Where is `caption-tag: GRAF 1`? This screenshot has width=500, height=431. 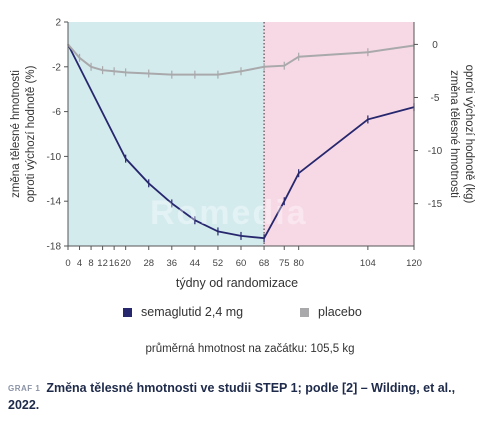
caption-tag: GRAF 1 is located at coordinates (24, 388).